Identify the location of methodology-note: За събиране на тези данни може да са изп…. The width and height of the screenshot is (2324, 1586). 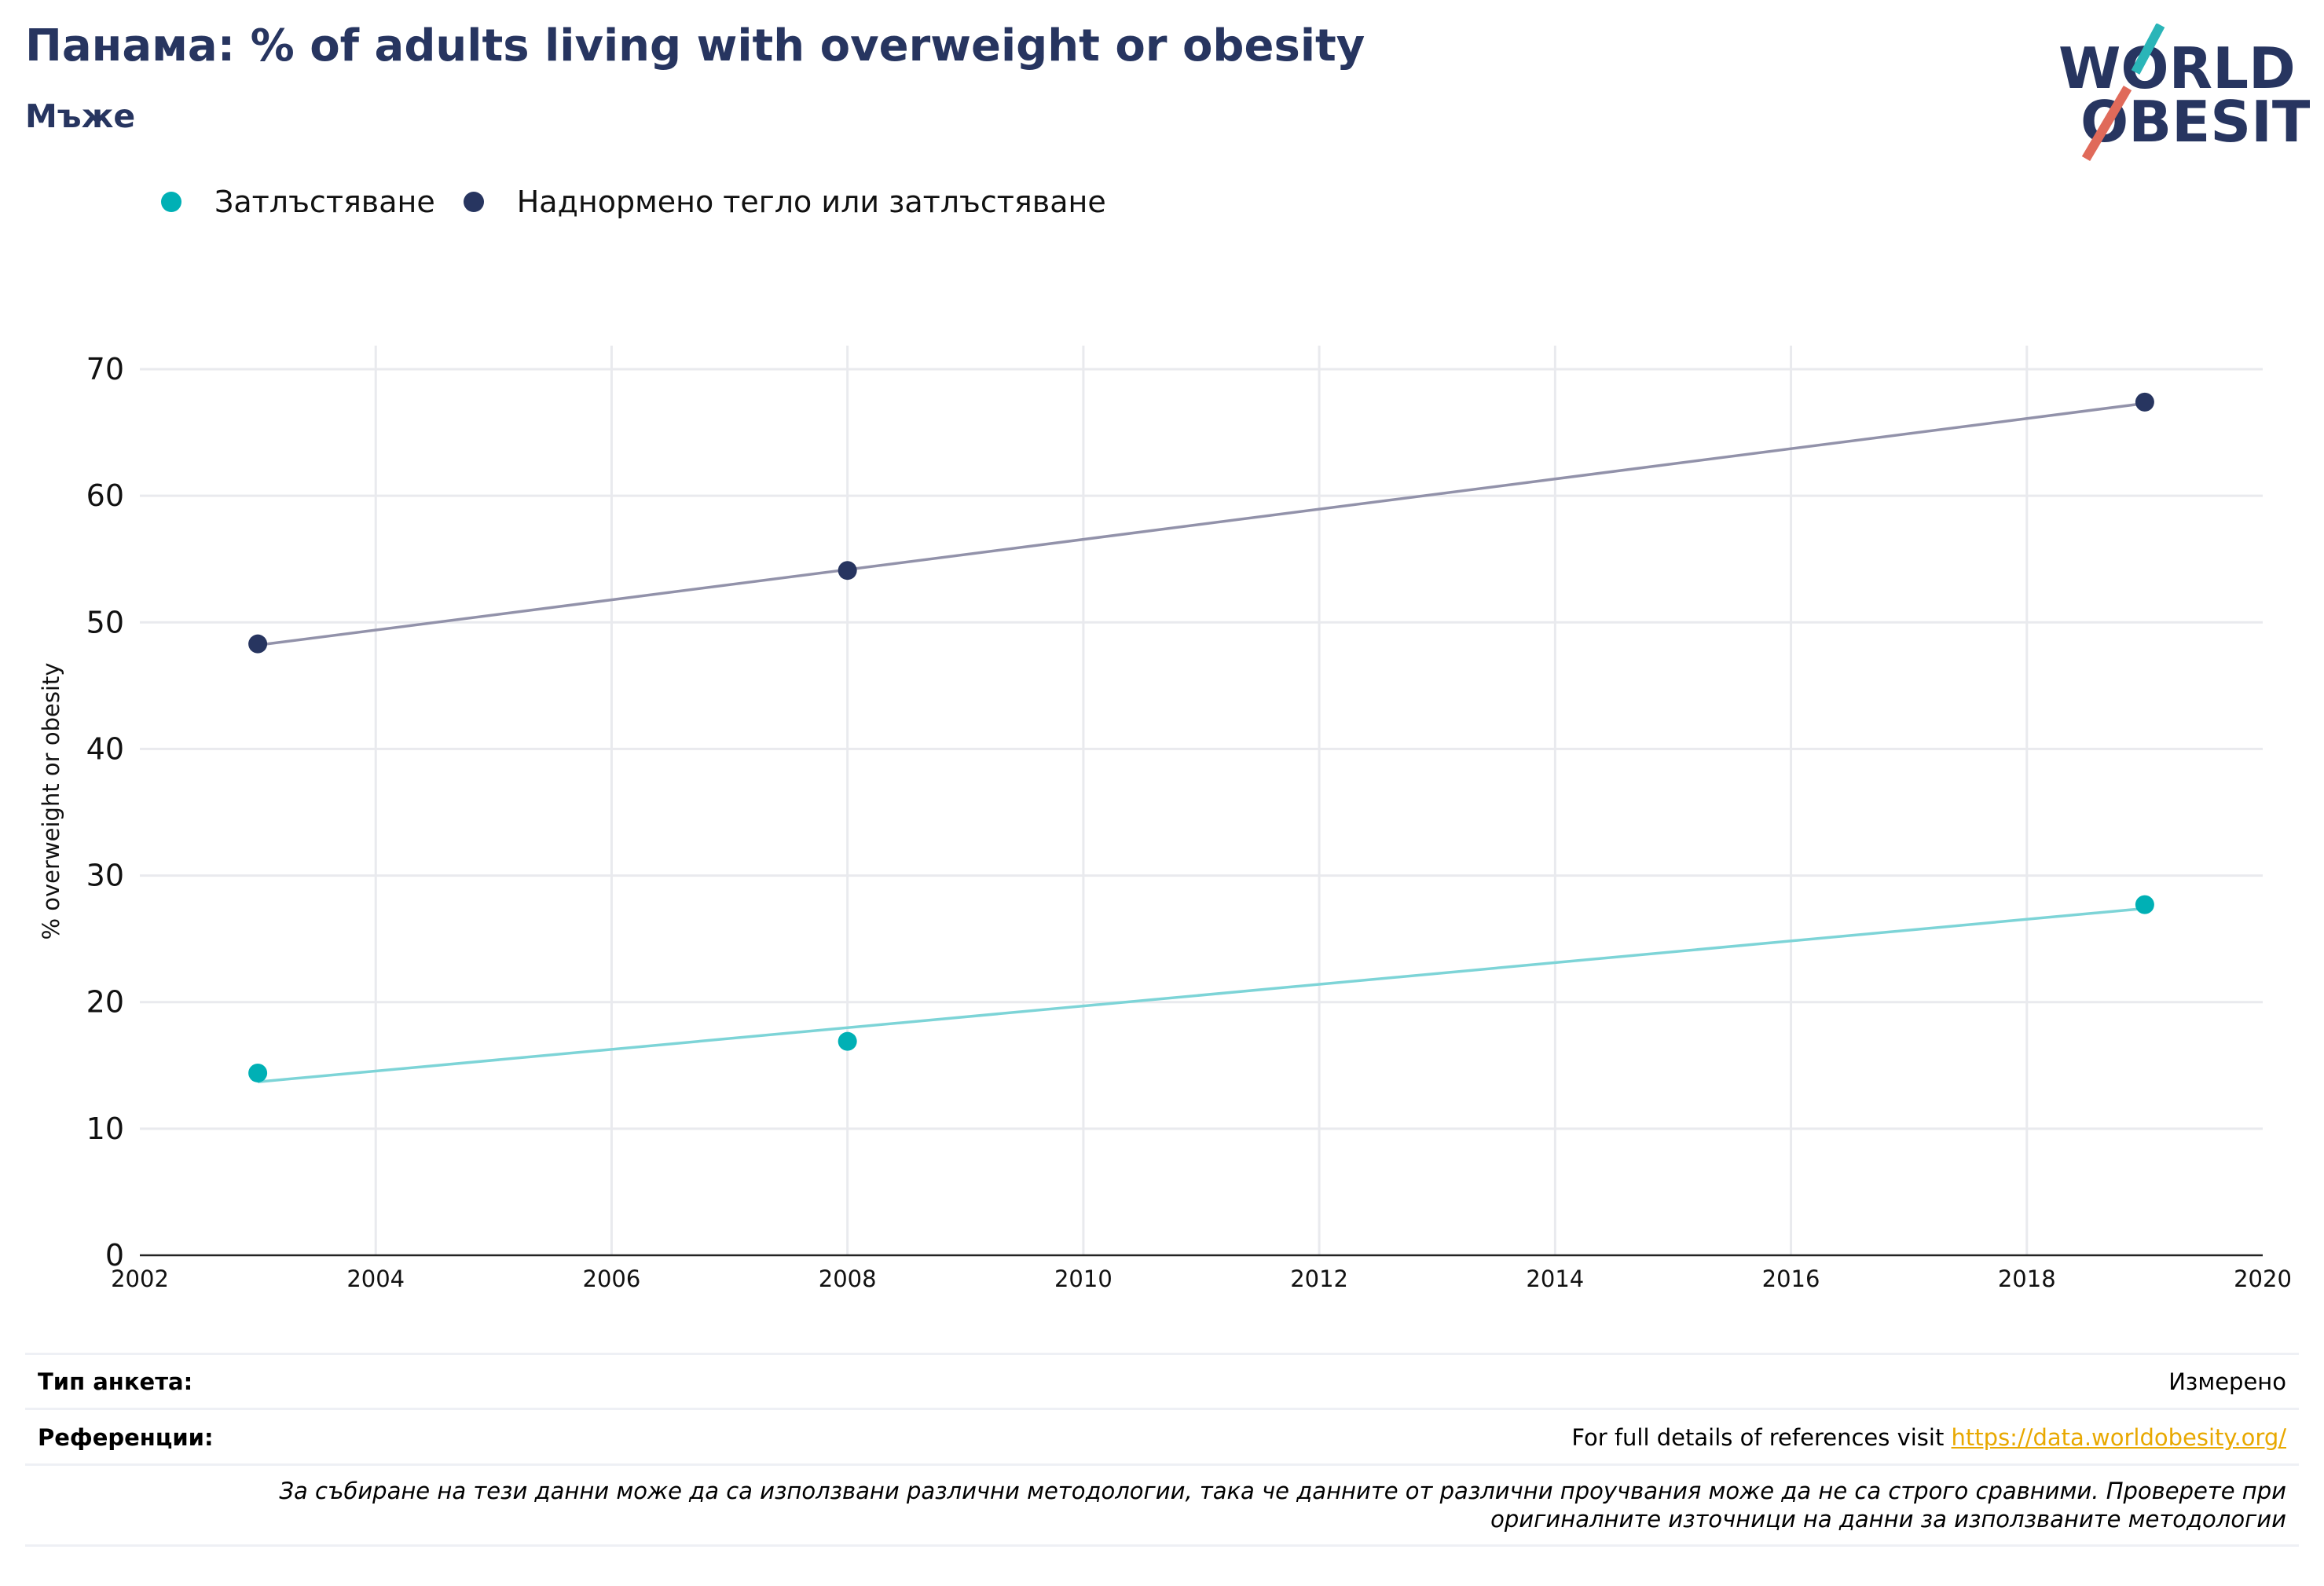
(1282, 1505).